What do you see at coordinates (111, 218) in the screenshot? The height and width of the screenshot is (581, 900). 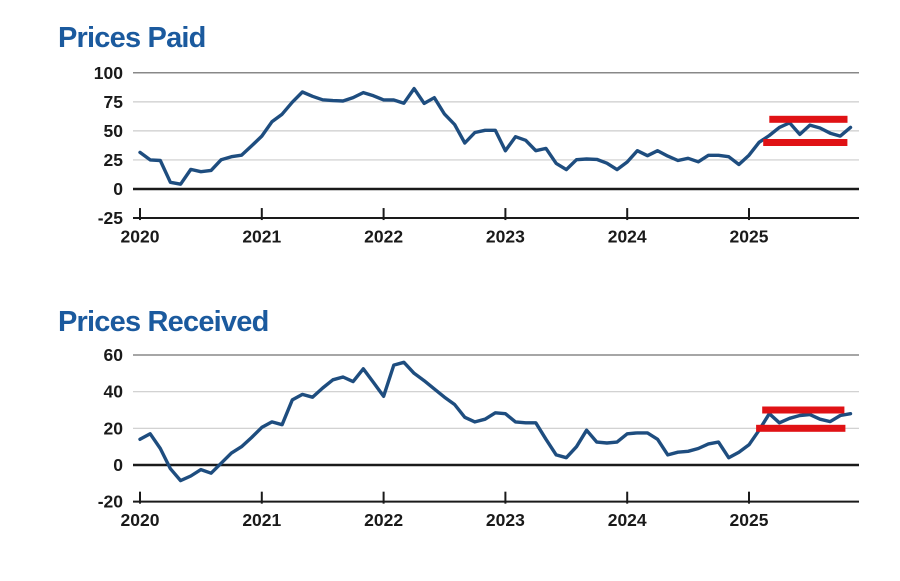 I see `y-tick-label: -25` at bounding box center [111, 218].